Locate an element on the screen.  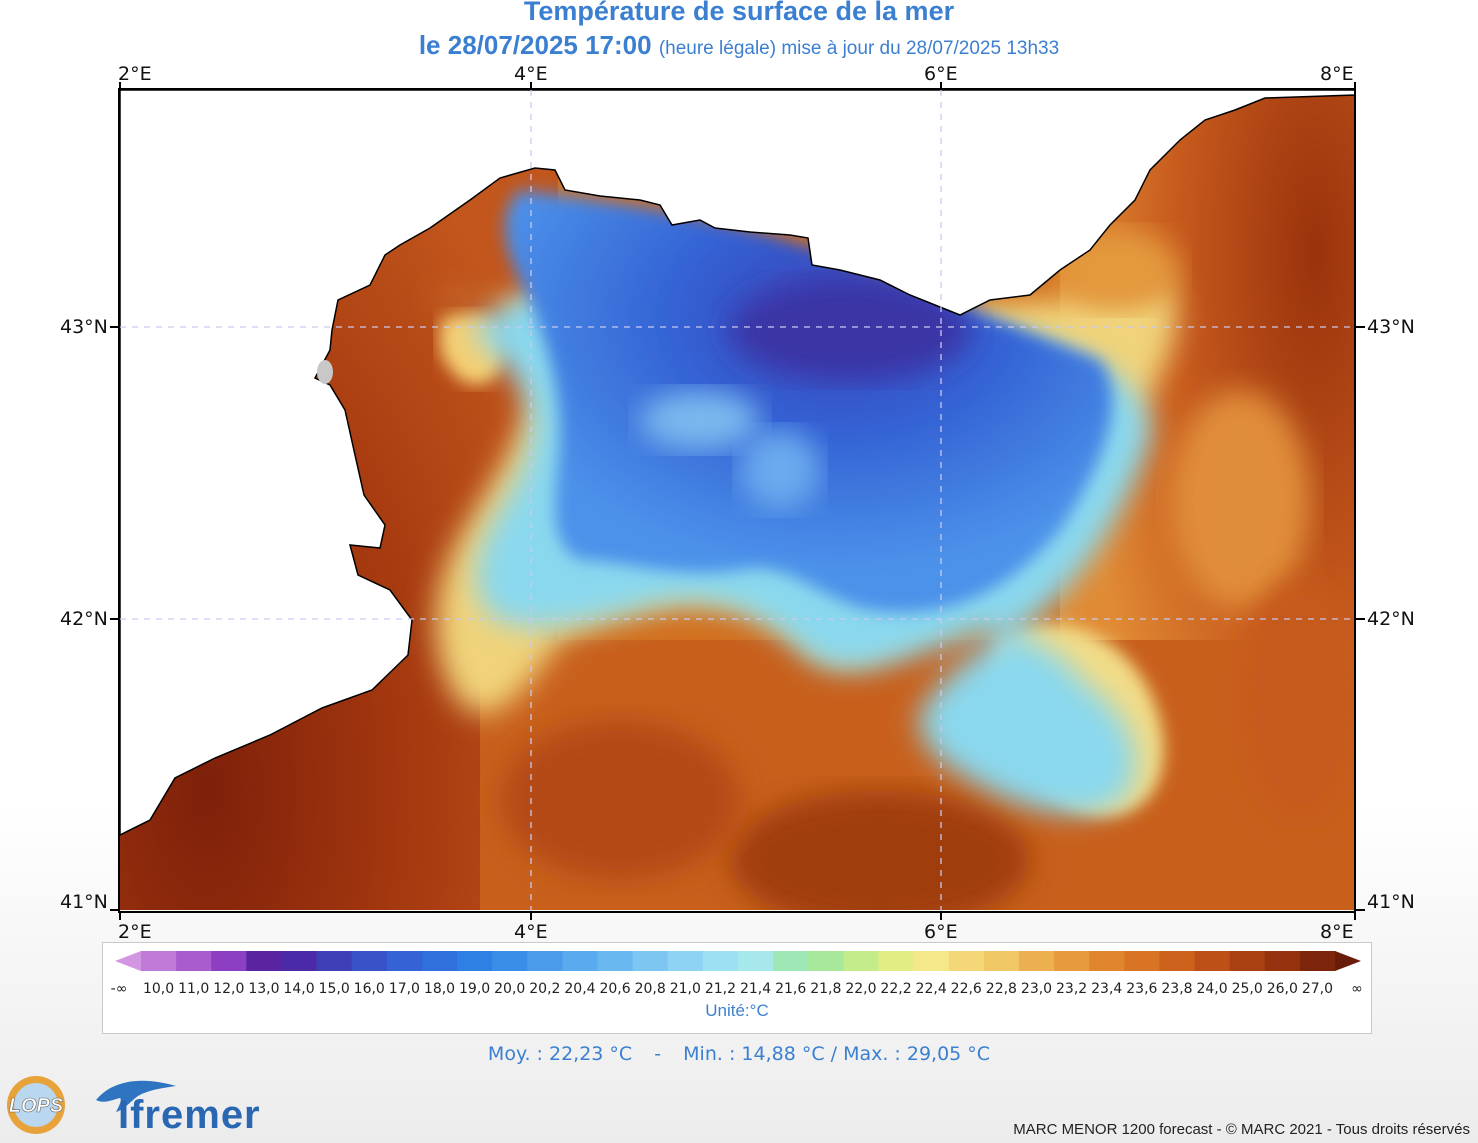
legend-label: 22,4 is located at coordinates (931, 989).